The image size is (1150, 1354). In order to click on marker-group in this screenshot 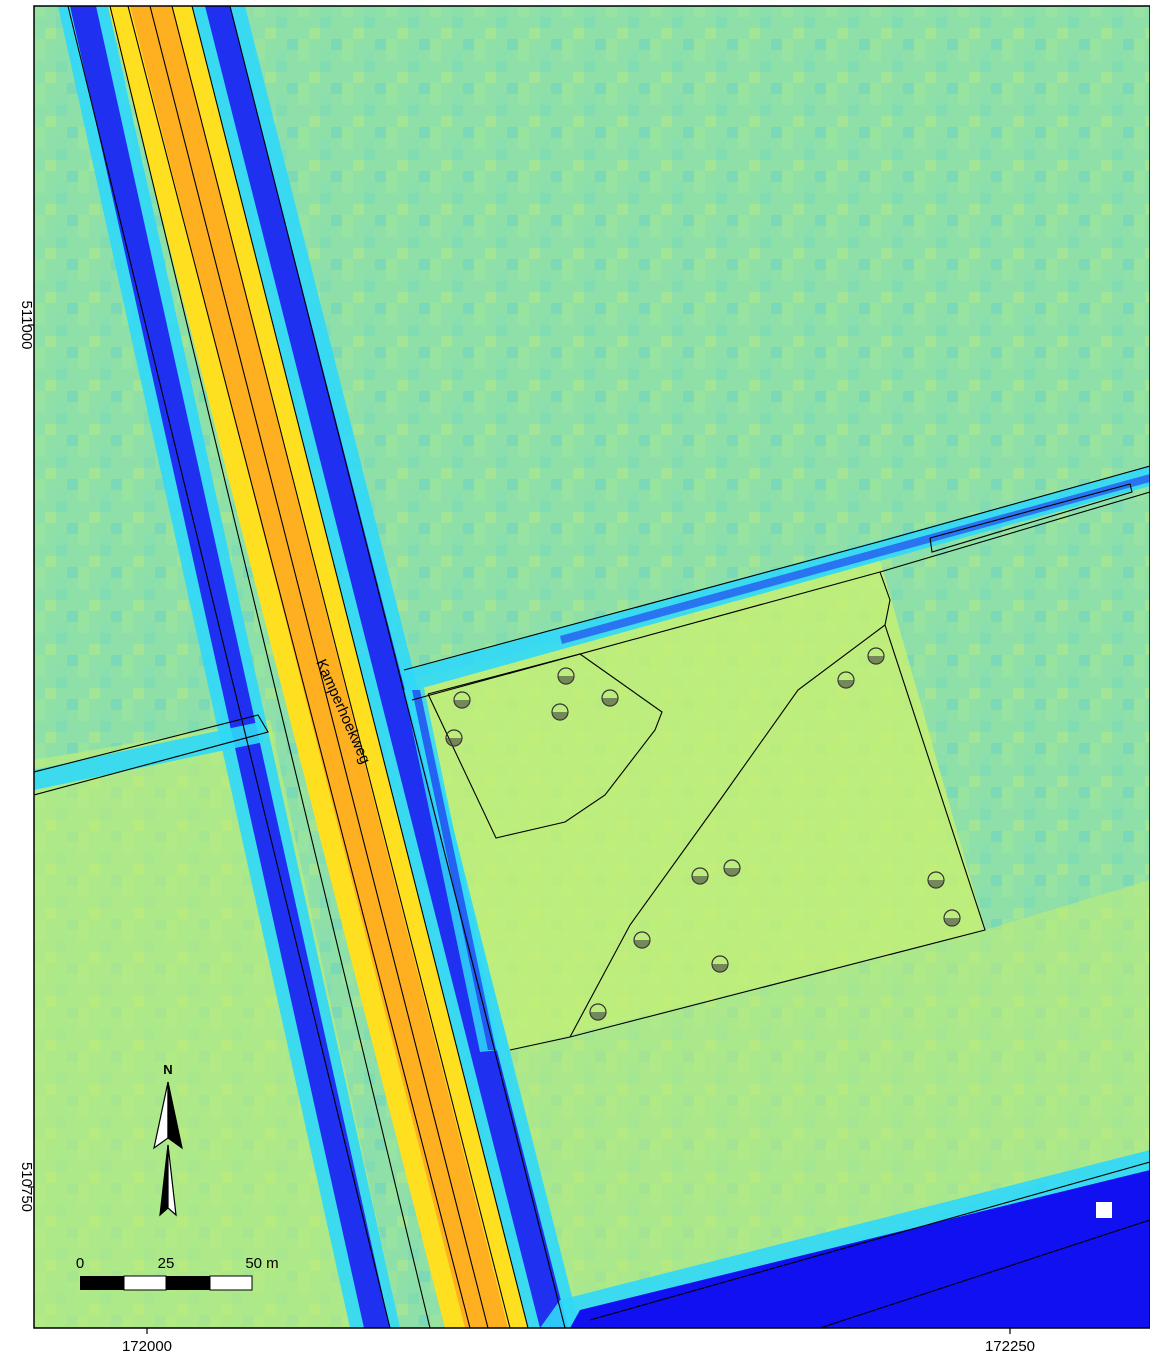, I will do `click(703, 834)`.